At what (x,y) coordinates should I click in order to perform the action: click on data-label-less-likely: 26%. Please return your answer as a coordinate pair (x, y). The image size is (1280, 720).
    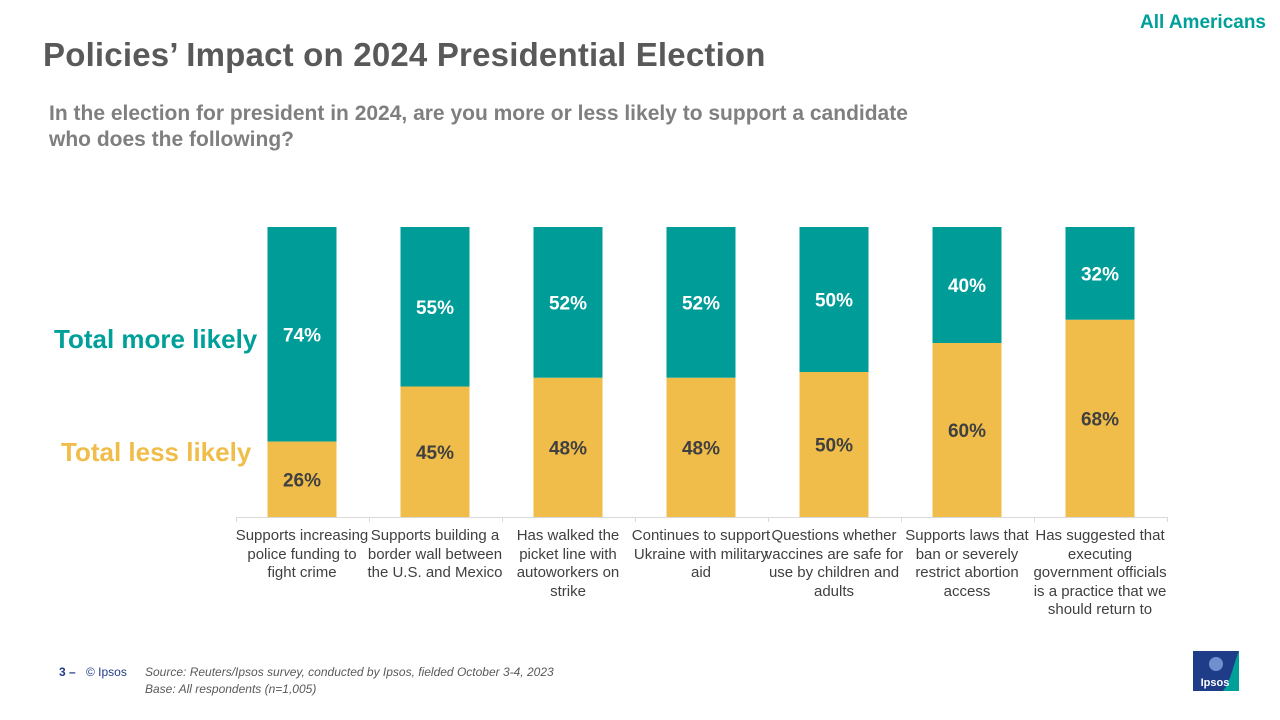
    Looking at the image, I should click on (302, 480).